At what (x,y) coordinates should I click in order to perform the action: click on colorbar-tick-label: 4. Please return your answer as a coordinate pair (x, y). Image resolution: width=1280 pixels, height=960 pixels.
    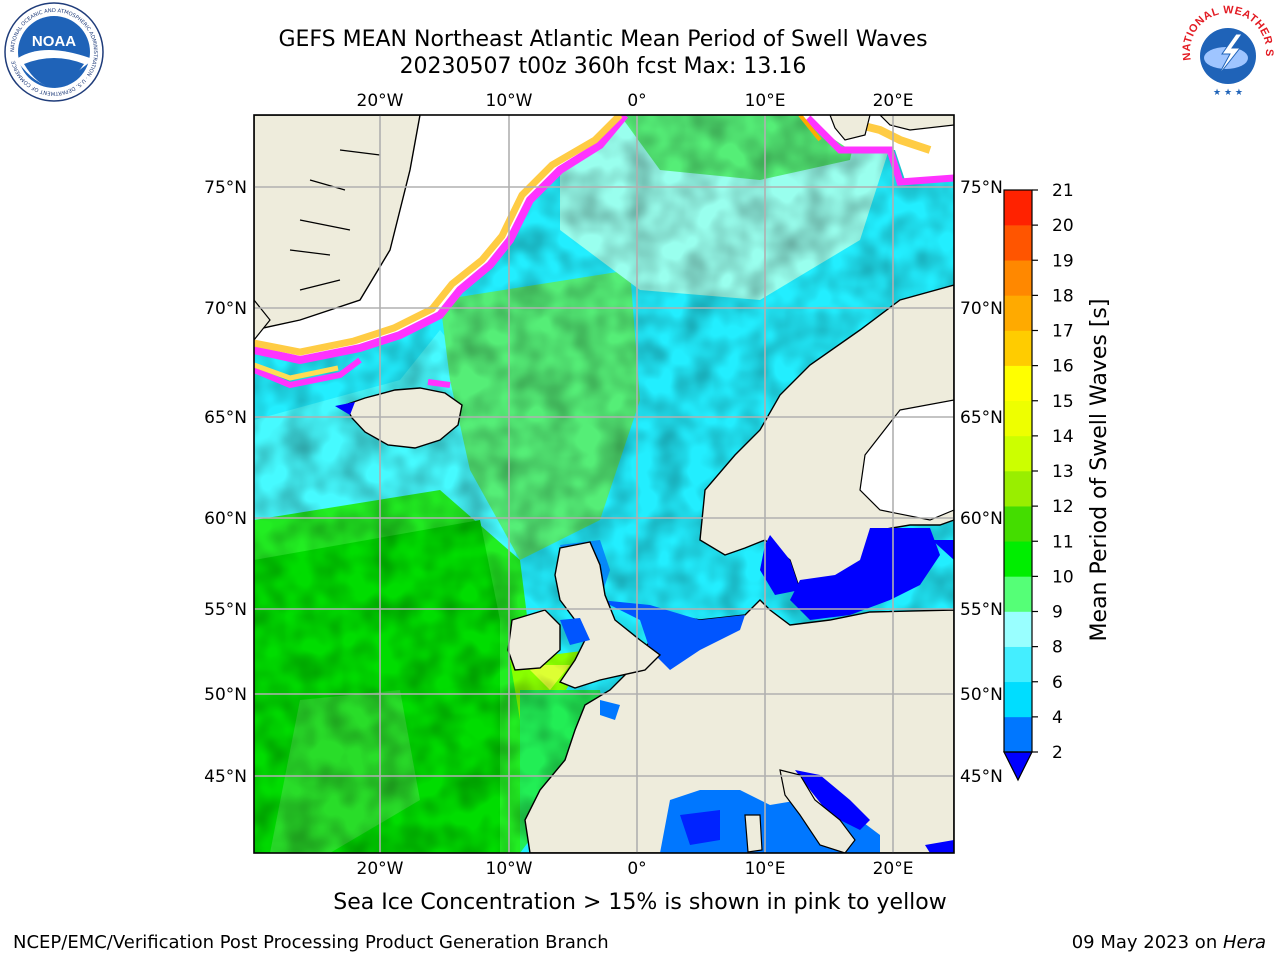
    Looking at the image, I should click on (1057, 718).